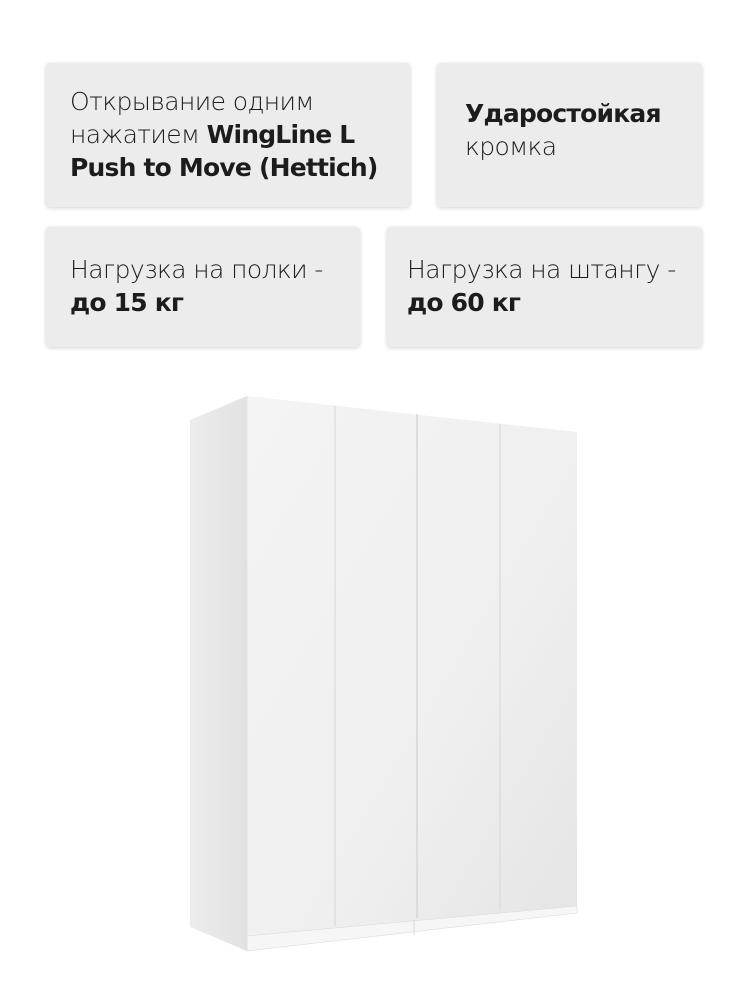 The width and height of the screenshot is (752, 1000). I want to click on feature-line: Нагрузка на полки -, so click(196, 269).